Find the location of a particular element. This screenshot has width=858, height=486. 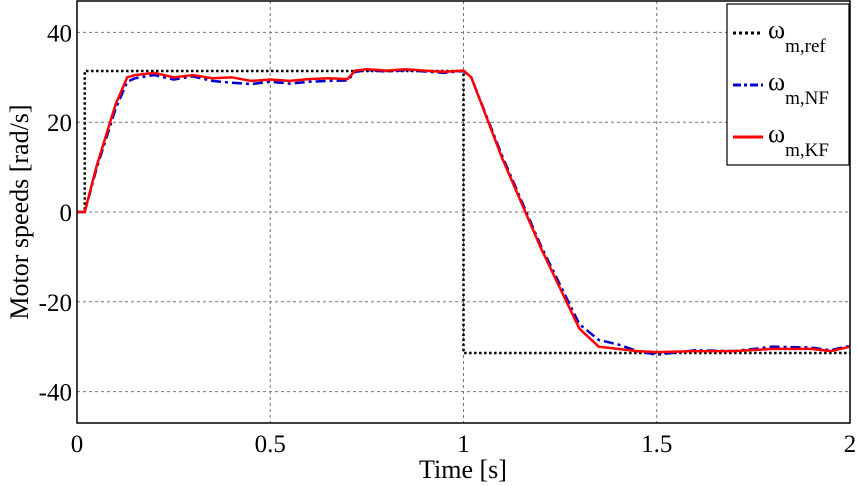

legend-subscript: m,NF is located at coordinates (807, 98).